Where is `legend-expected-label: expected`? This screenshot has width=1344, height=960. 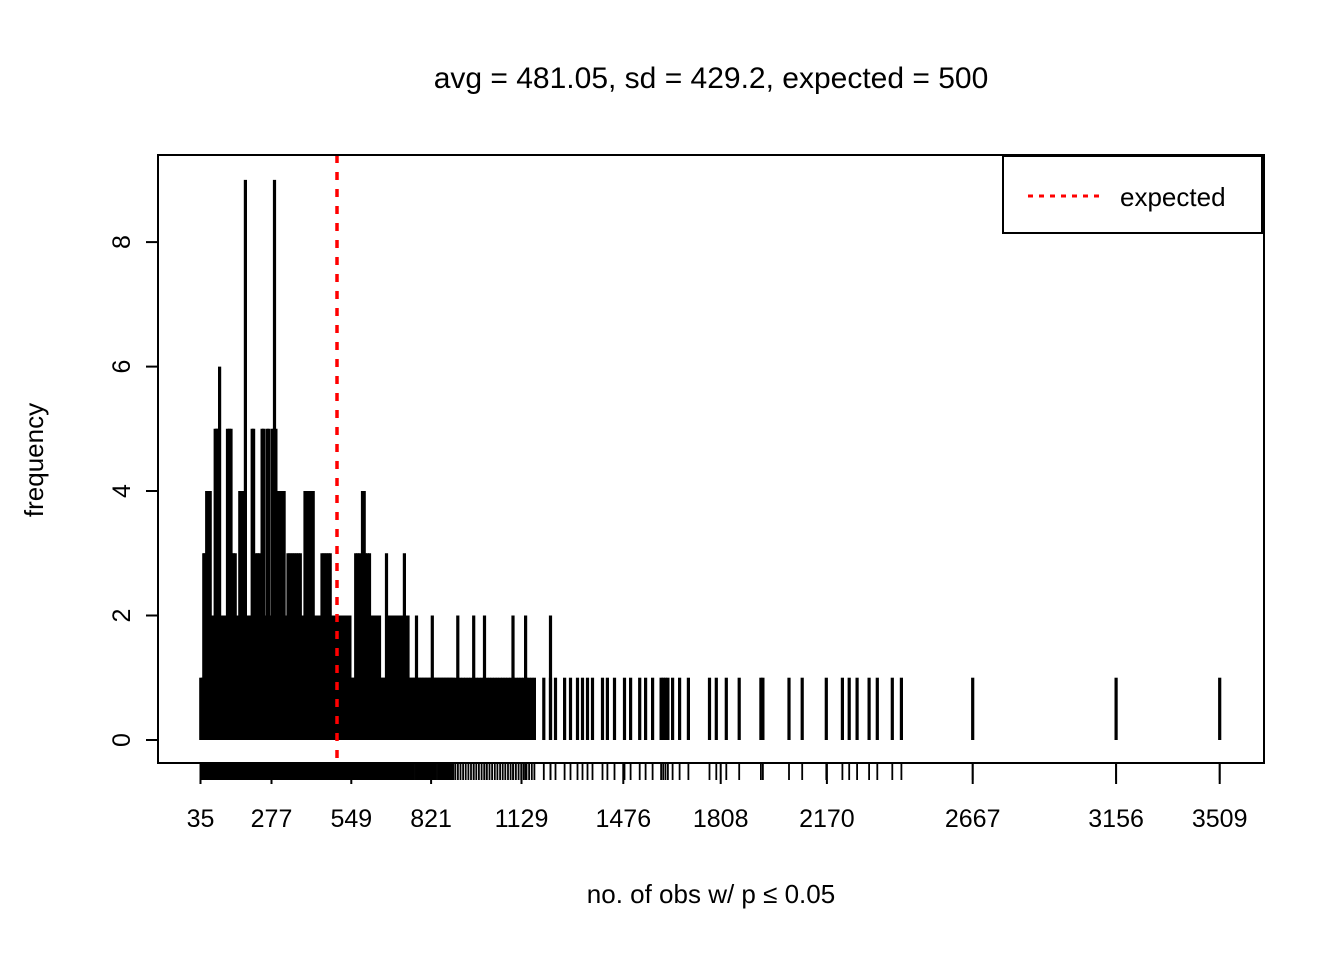
legend-expected-label: expected is located at coordinates (1173, 197).